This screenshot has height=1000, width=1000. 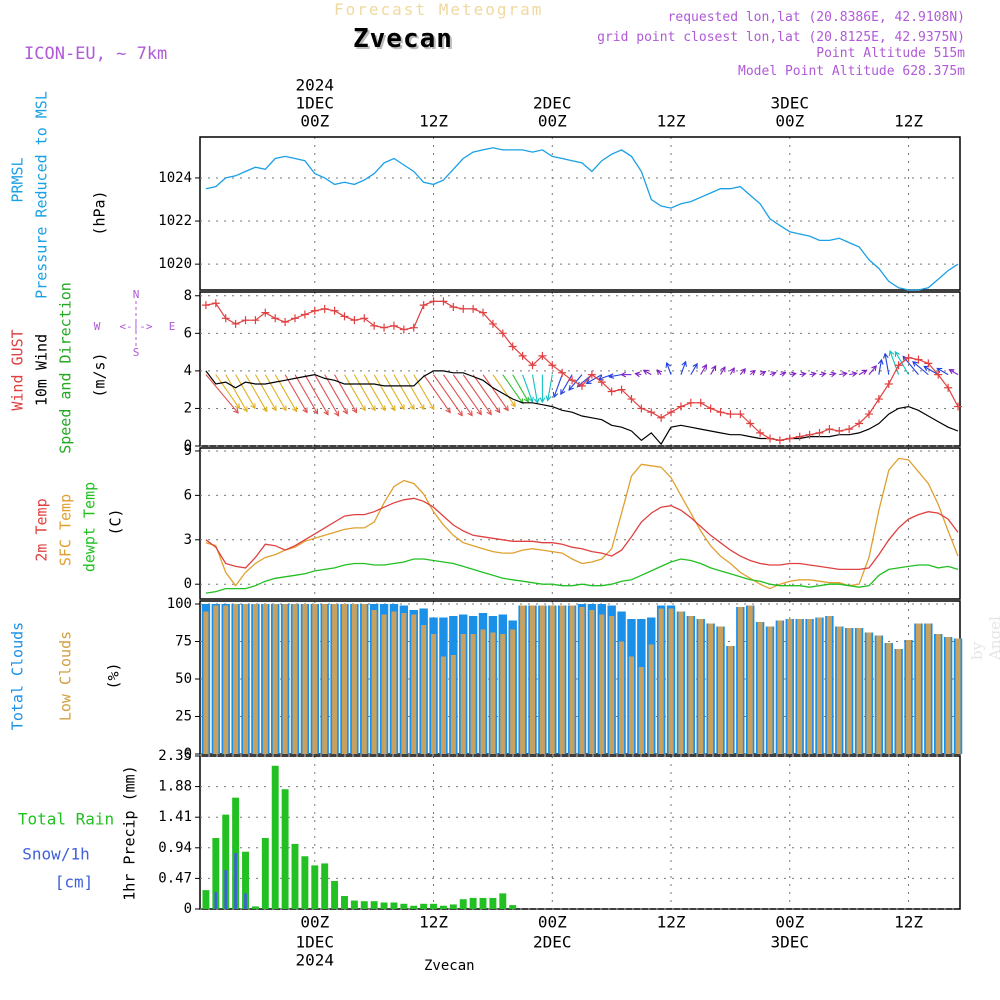 What do you see at coordinates (66, 819) in the screenshot?
I see `rain-label: Total Rain` at bounding box center [66, 819].